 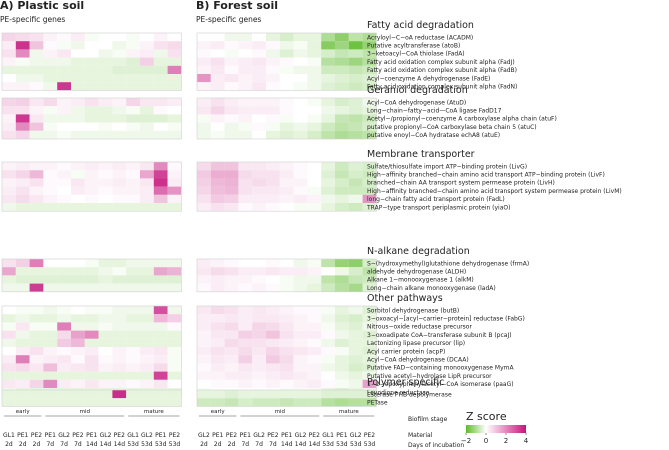 What do you see at coordinates (22, 435) in the screenshot?
I see `material-tick: PE1` at bounding box center [22, 435].